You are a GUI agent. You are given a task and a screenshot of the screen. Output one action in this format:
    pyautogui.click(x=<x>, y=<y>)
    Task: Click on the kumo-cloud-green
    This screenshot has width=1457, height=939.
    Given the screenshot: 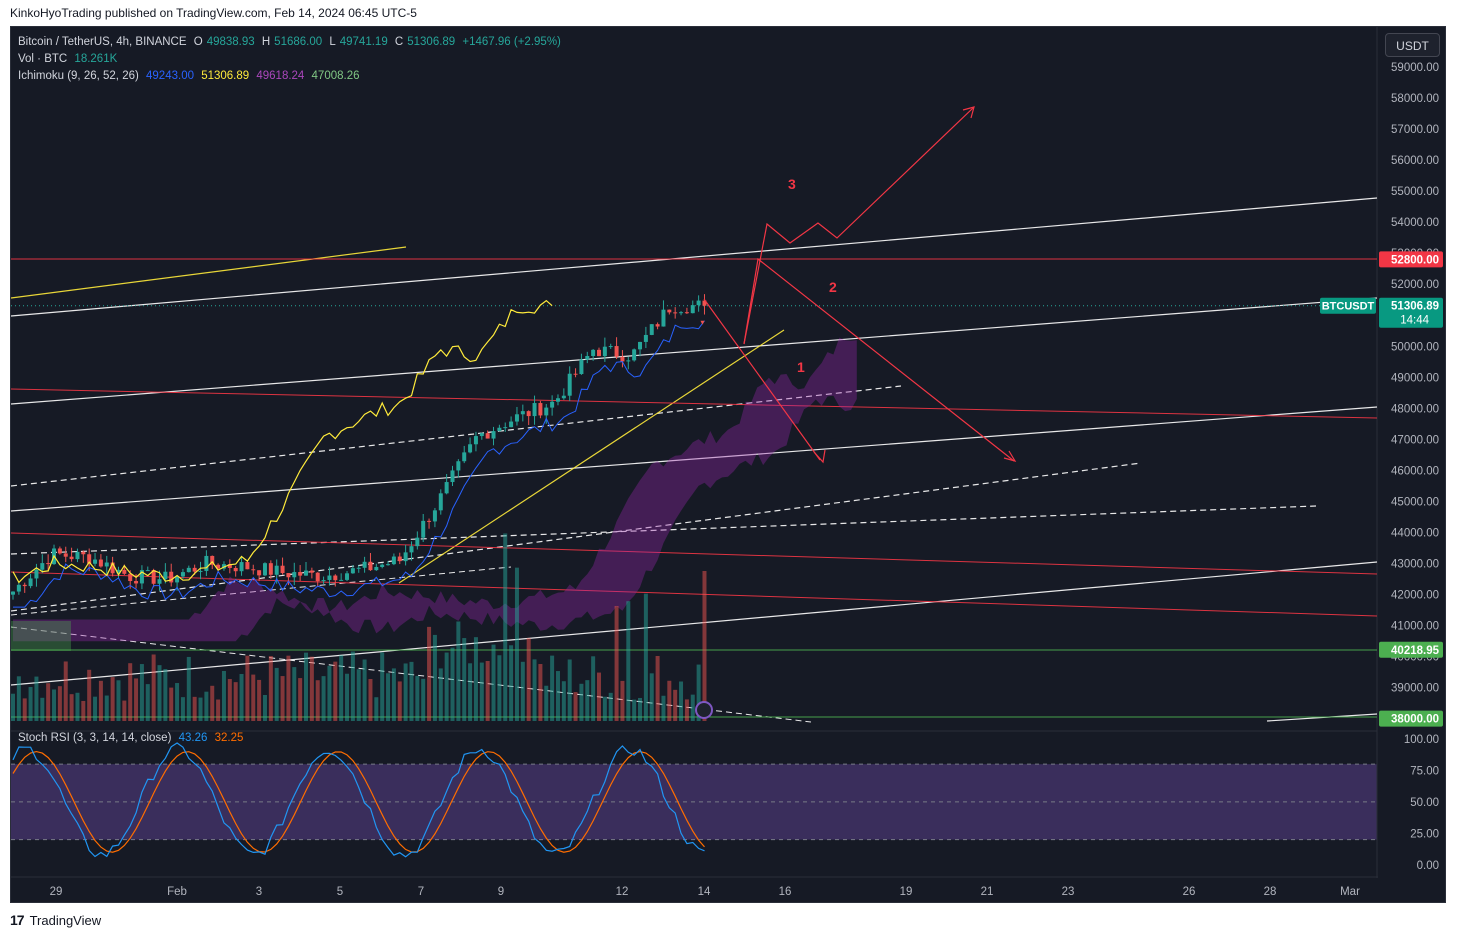 What is the action you would take?
    pyautogui.click(x=41, y=636)
    